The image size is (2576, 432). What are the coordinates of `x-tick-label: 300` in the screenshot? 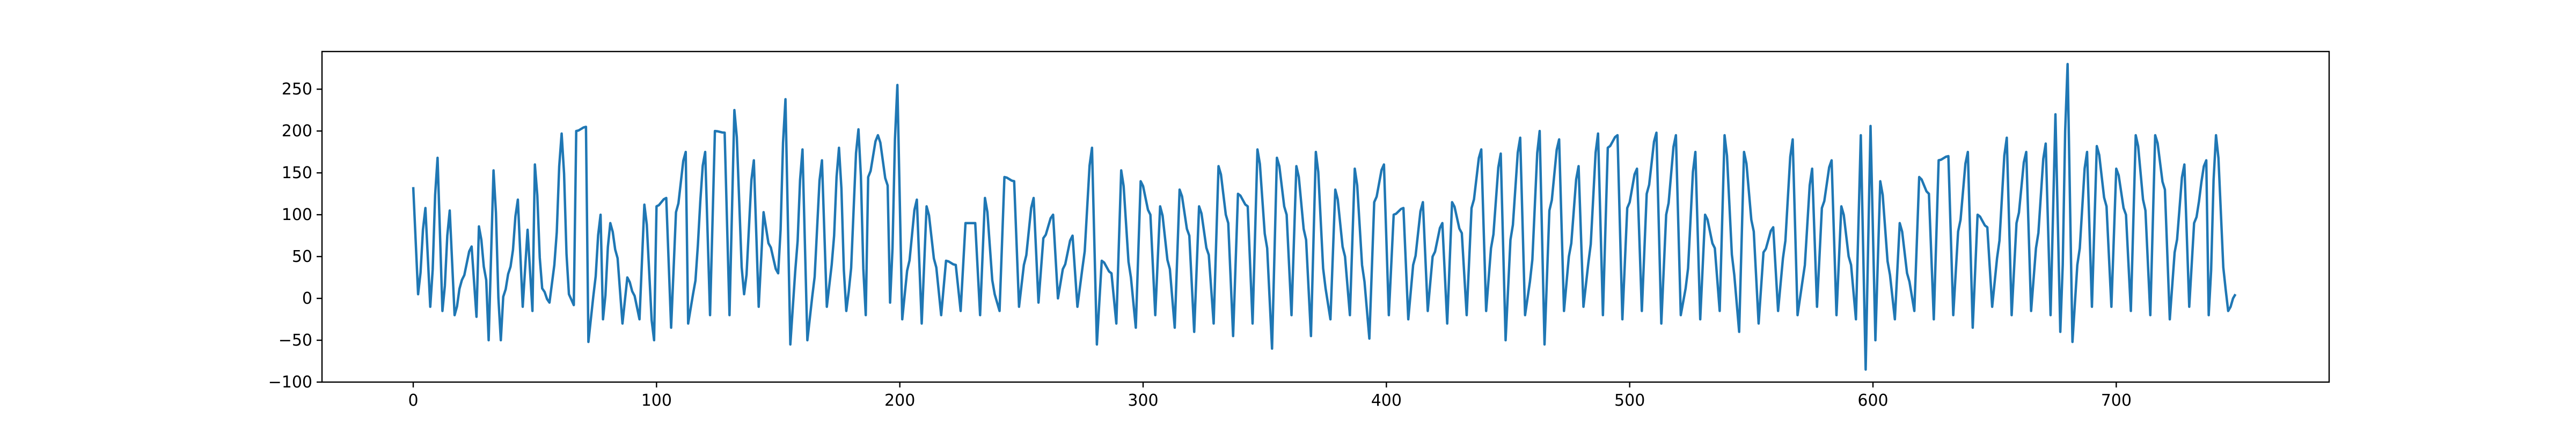 It's located at (1143, 400).